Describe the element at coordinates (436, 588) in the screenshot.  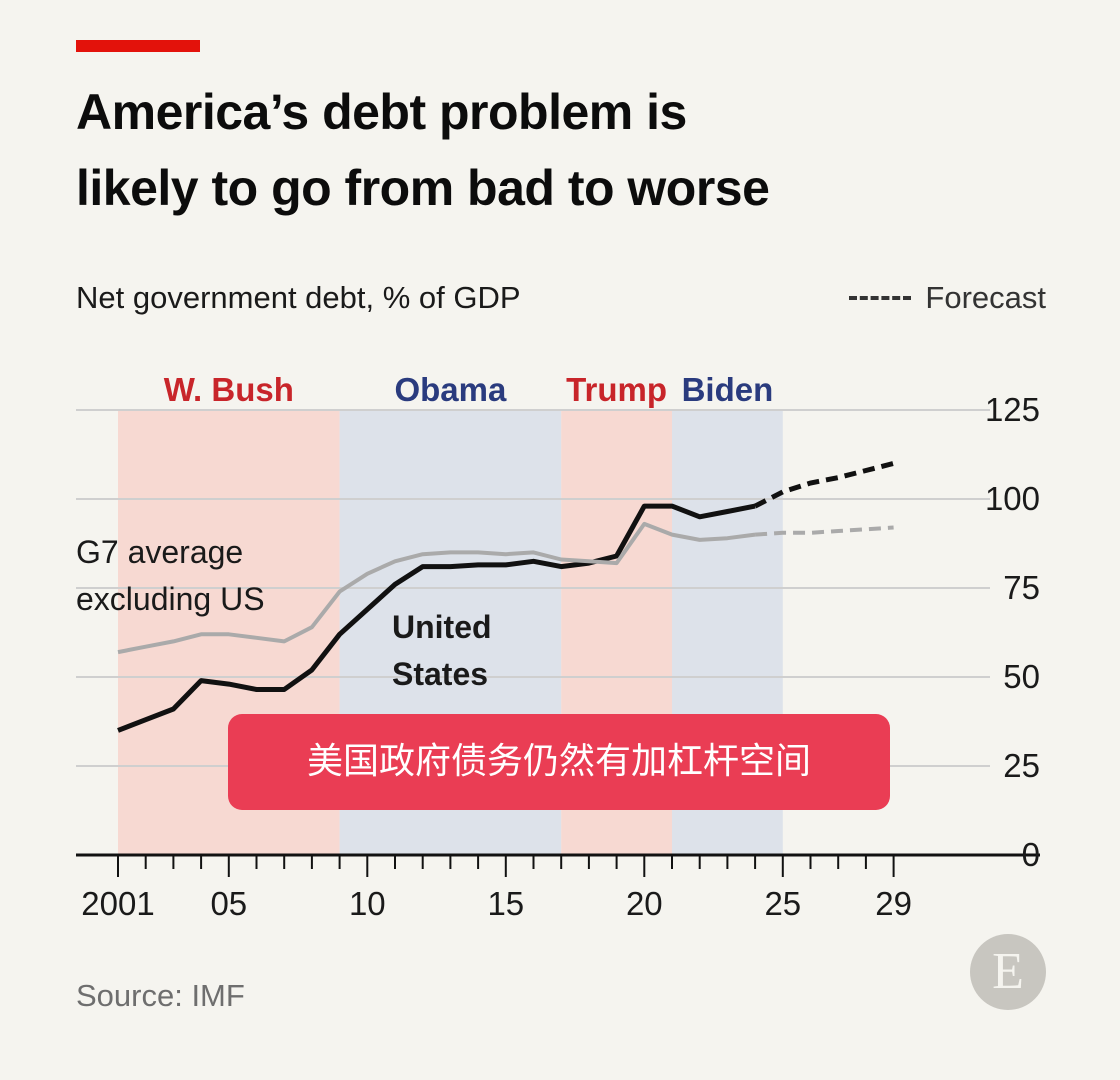
I see `g7-debt-line` at that location.